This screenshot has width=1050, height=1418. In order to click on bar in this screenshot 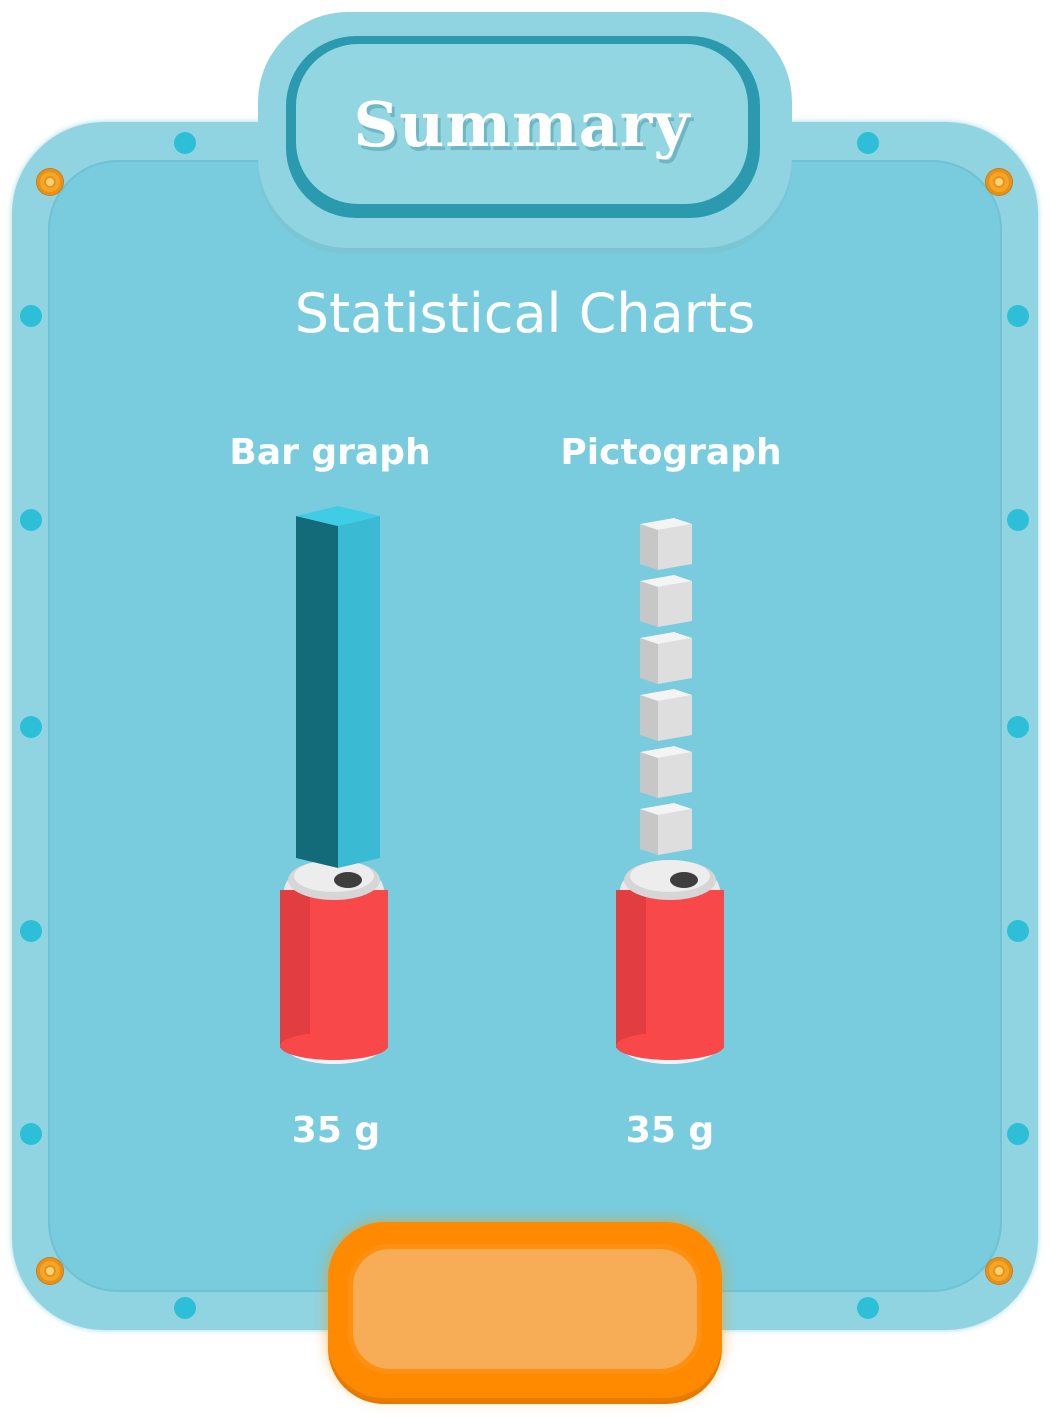, I will do `click(338, 687)`.